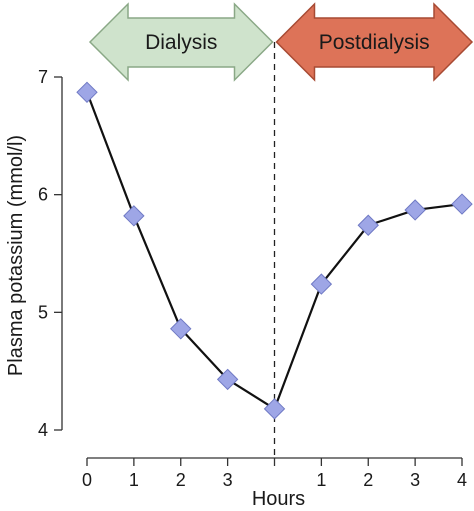  What do you see at coordinates (278, 499) in the screenshot?
I see `x-axis-label: Hours` at bounding box center [278, 499].